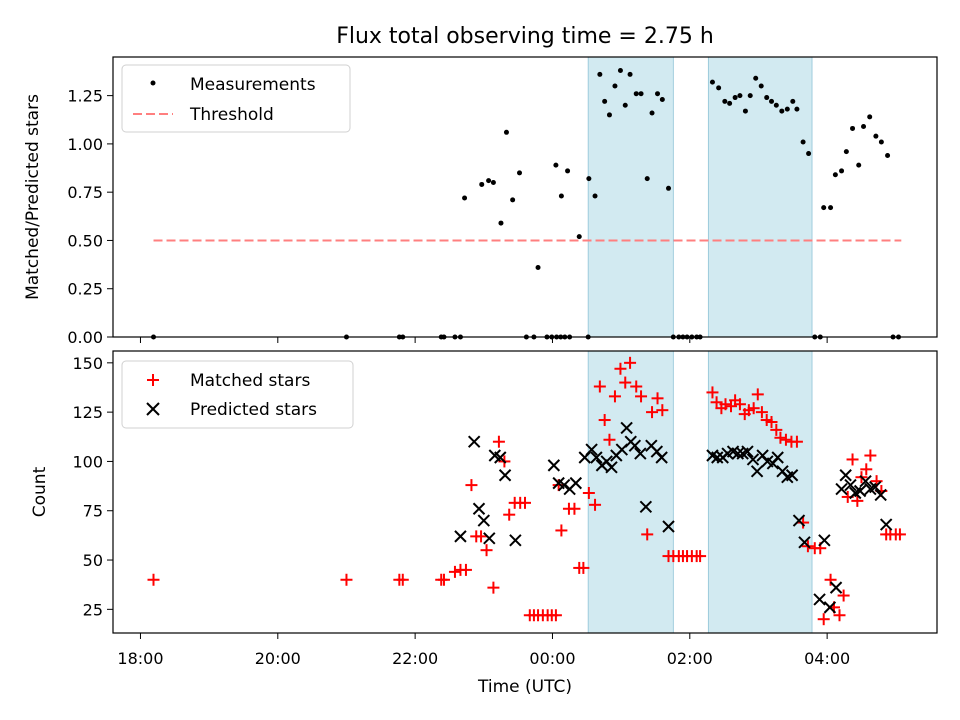 Image resolution: width=960 pixels, height=720 pixels. What do you see at coordinates (231, 115) in the screenshot?
I see `legend-threshold-label: Threshold` at bounding box center [231, 115].